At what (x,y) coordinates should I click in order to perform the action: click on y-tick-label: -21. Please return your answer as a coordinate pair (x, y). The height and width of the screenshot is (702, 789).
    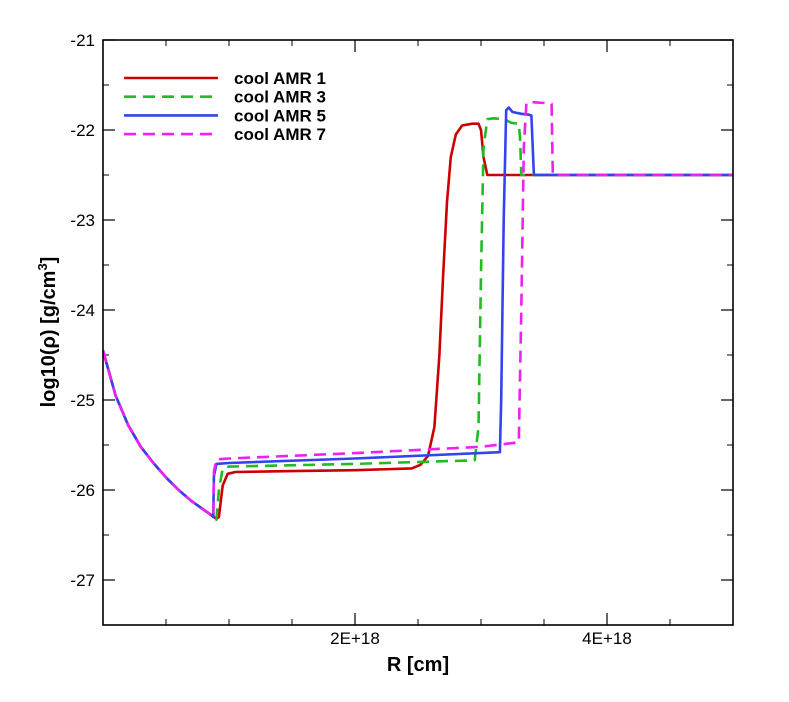
    Looking at the image, I should click on (82, 40).